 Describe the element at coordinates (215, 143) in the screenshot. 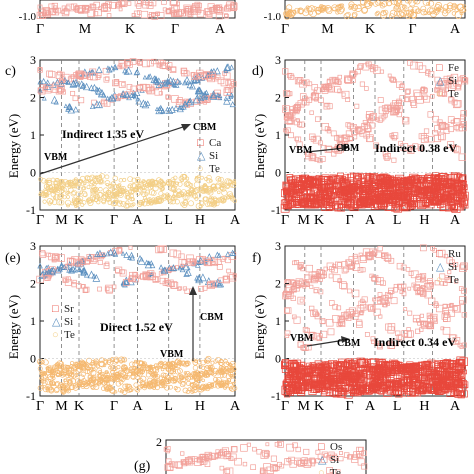

I see `legend-label: Ca` at that location.